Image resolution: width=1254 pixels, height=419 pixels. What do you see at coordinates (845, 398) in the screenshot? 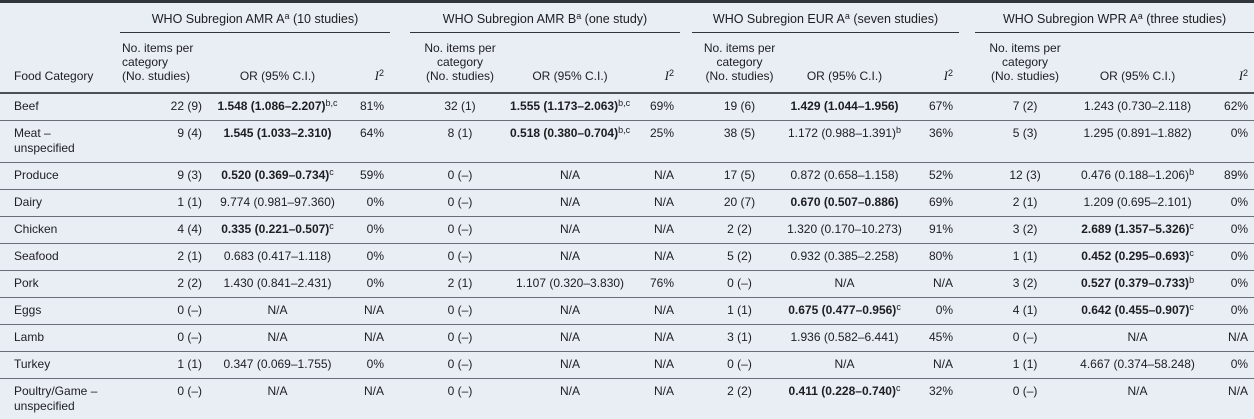
I see `or-ci-cell: 0.411 (0.228–0.740)c` at bounding box center [845, 398].